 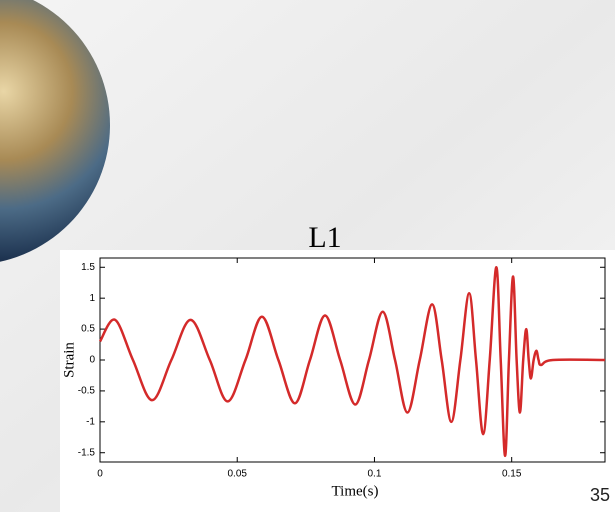 What do you see at coordinates (600, 495) in the screenshot?
I see `page-number: 35` at bounding box center [600, 495].